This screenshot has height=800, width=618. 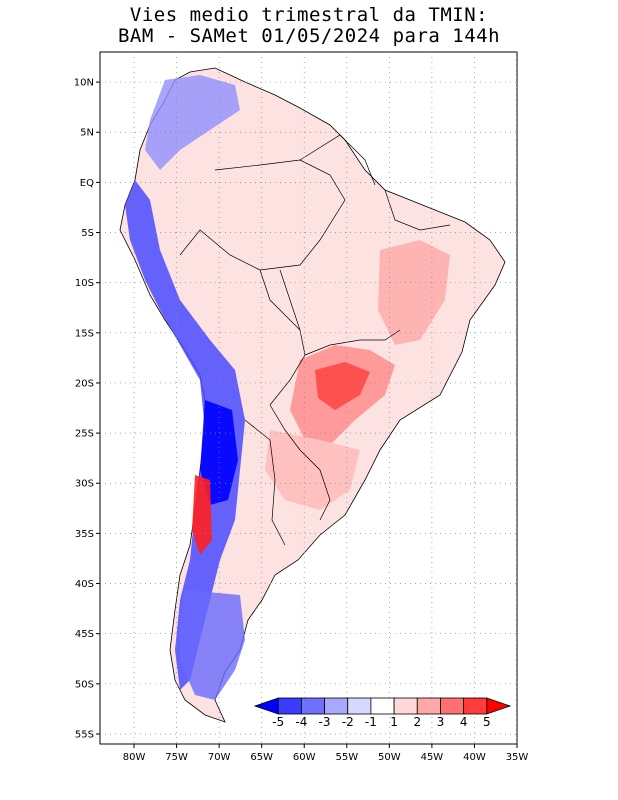 What do you see at coordinates (312, 470) in the screenshot?
I see `warm-bias-south` at bounding box center [312, 470].